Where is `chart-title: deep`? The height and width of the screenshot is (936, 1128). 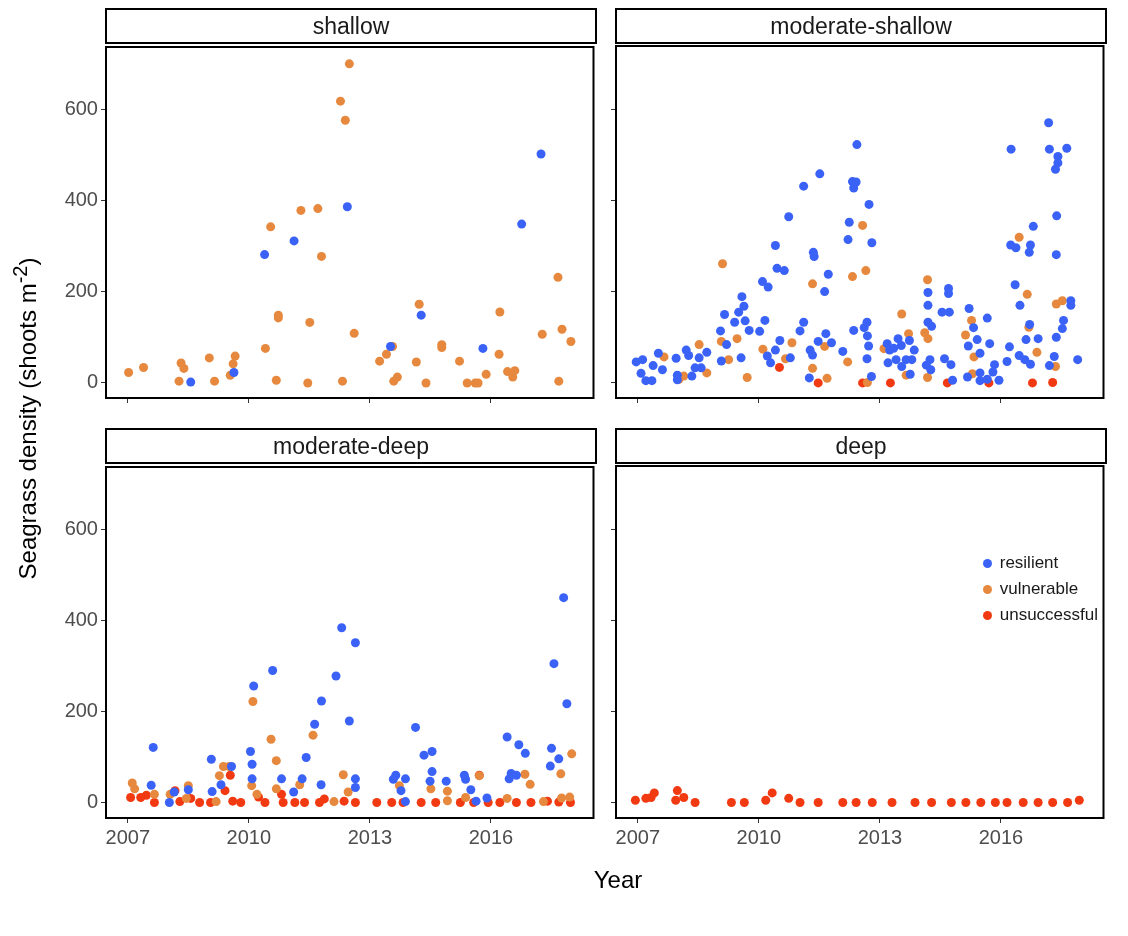 chart-title: deep is located at coordinates (861, 446).